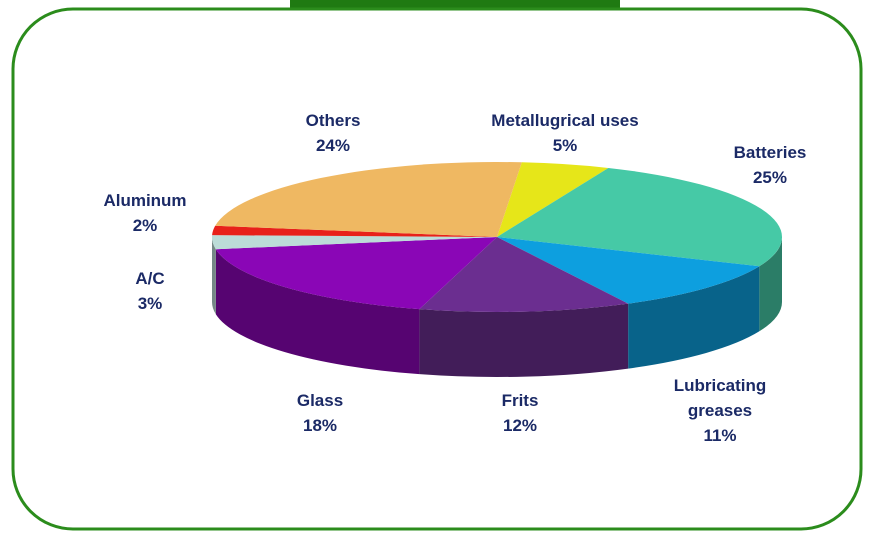 This screenshot has width=874, height=542. I want to click on slice-label: Frits 12%, so click(520, 413).